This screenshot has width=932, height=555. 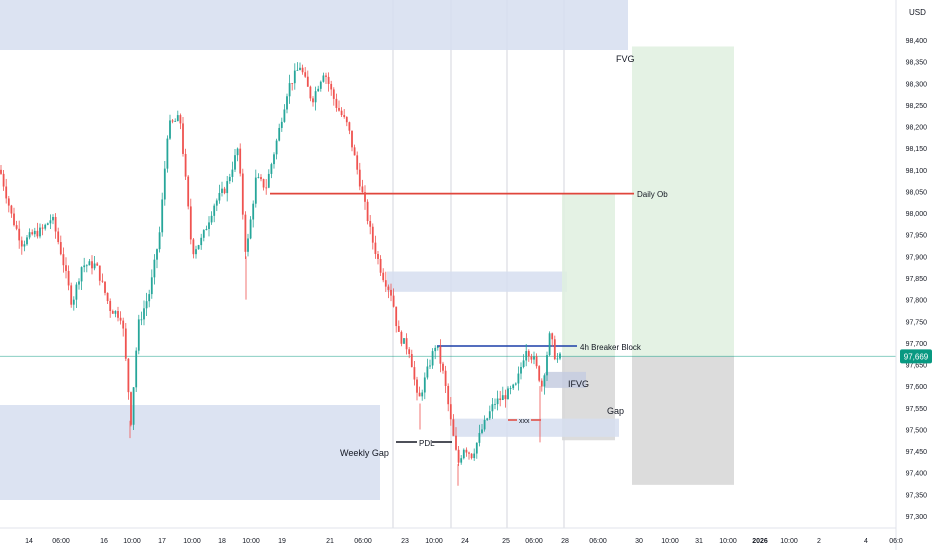 I want to click on price-tick-label: 98,200, so click(x=917, y=128).